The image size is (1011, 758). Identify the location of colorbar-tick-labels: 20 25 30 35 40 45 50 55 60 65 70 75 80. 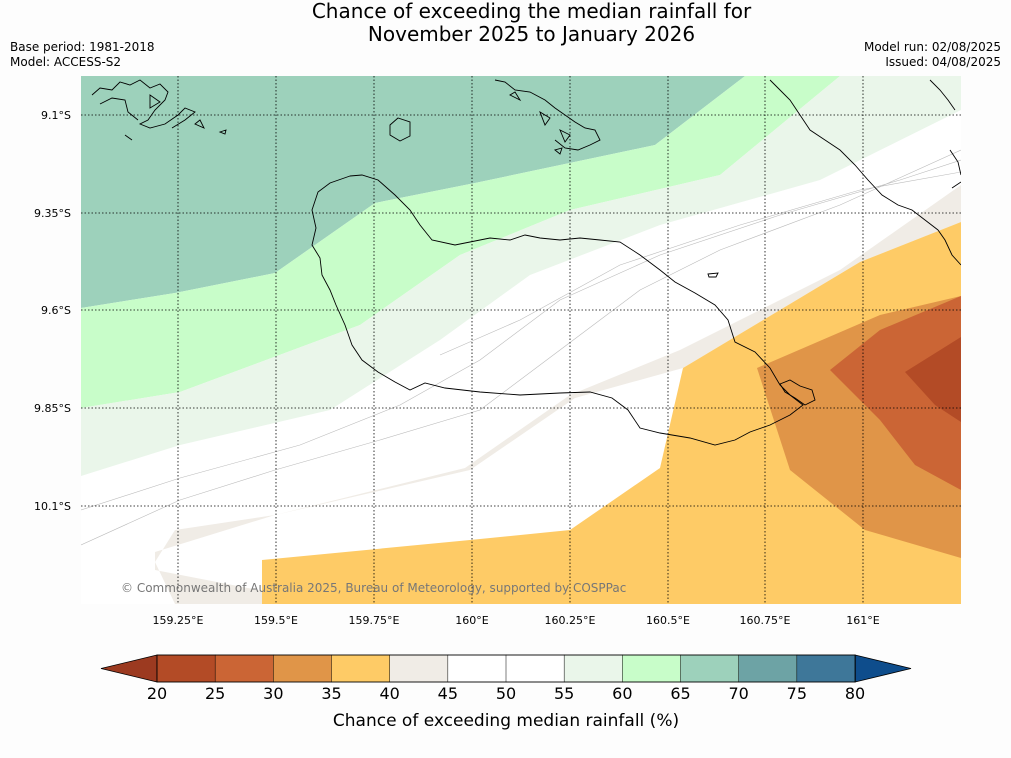
(506, 693).